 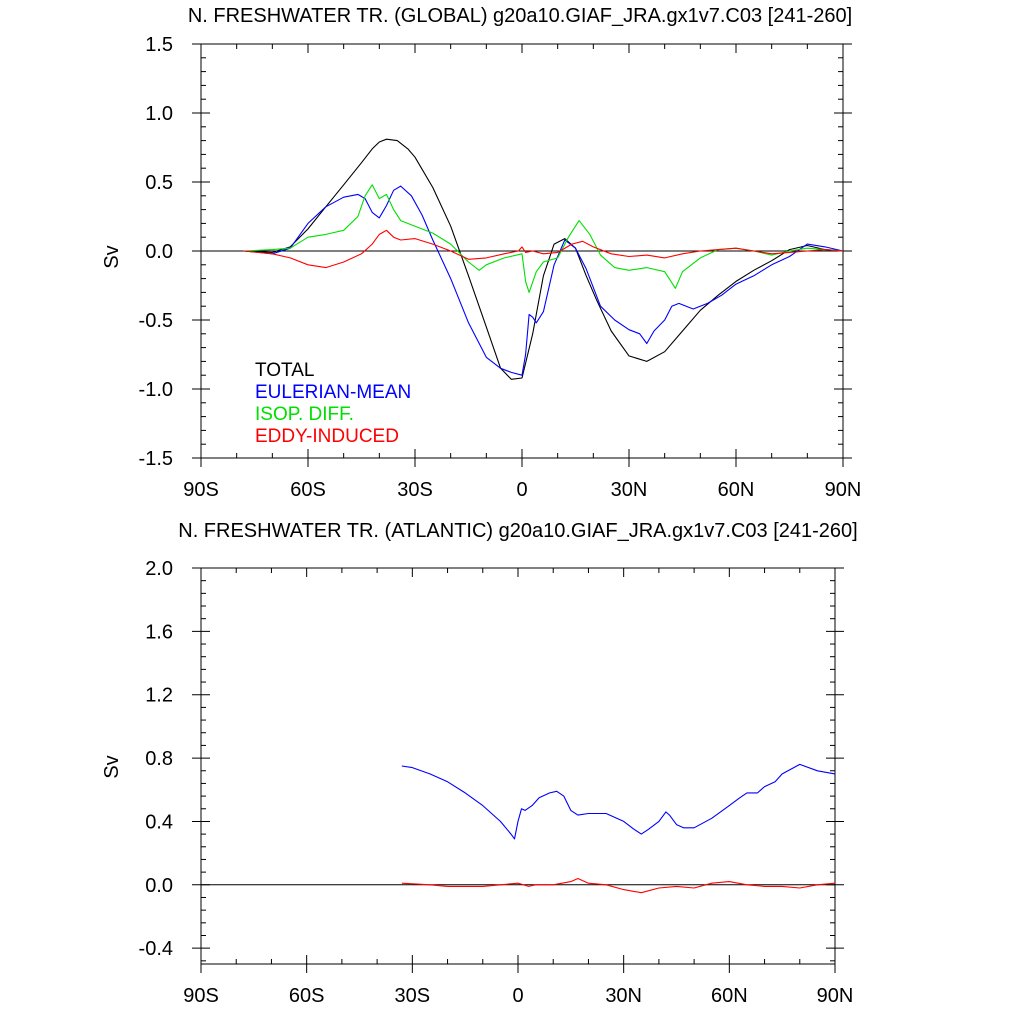 I want to click on atlantic-series-lines, so click(x=618, y=828).